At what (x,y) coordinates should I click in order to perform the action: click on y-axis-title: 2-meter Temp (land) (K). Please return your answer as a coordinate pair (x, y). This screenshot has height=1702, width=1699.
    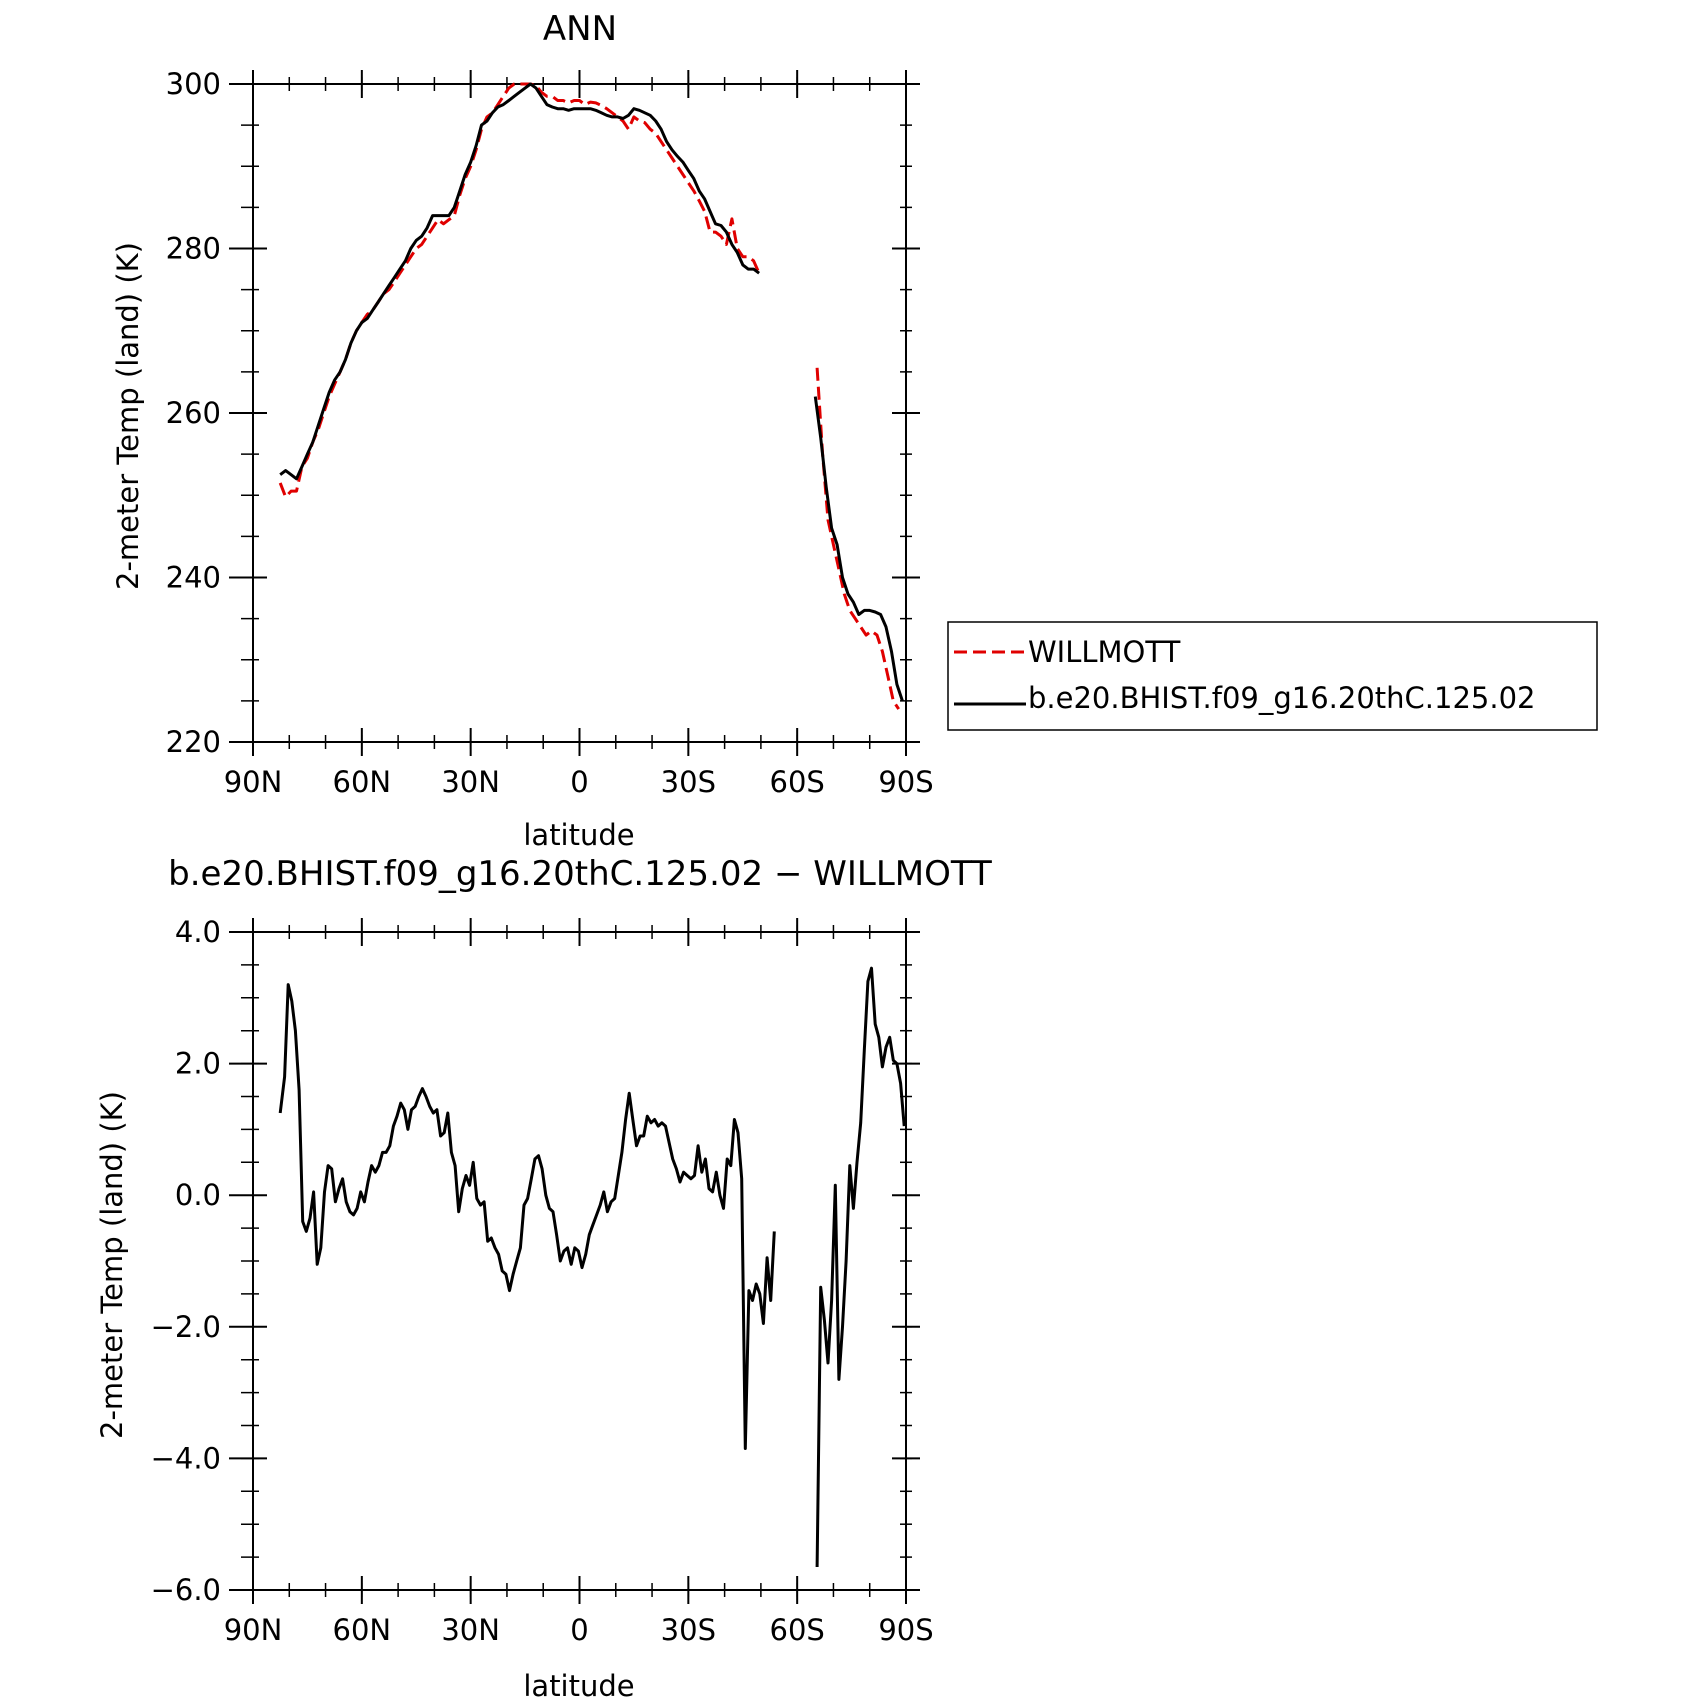
    Looking at the image, I should click on (128, 416).